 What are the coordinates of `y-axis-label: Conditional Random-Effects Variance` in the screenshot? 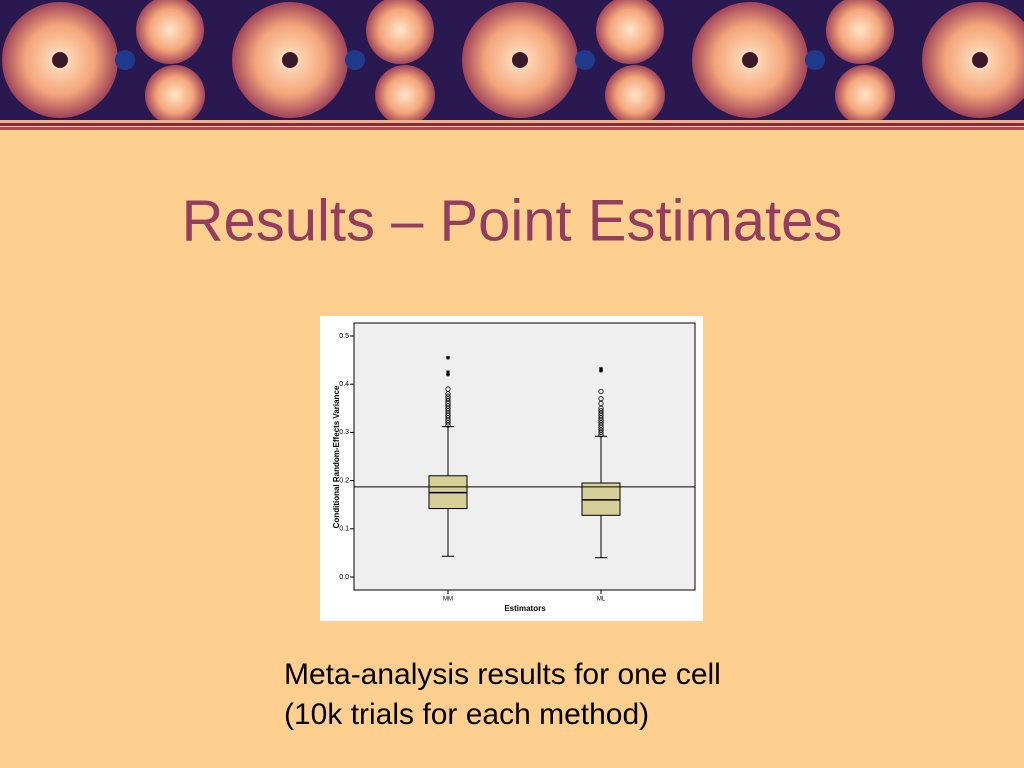 It's located at (336, 456).